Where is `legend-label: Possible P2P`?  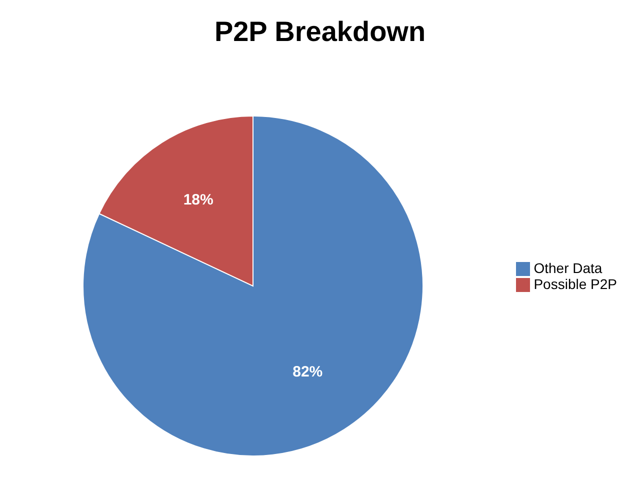
legend-label: Possible P2P is located at coordinates (575, 284).